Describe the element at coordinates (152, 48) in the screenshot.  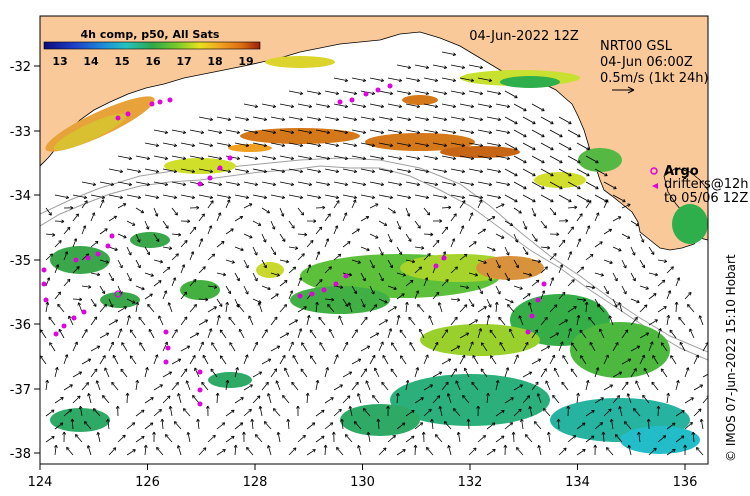
I see `colorbar: 4h comp, p50, All Sats 13 14 15 16 17 18 19` at that location.